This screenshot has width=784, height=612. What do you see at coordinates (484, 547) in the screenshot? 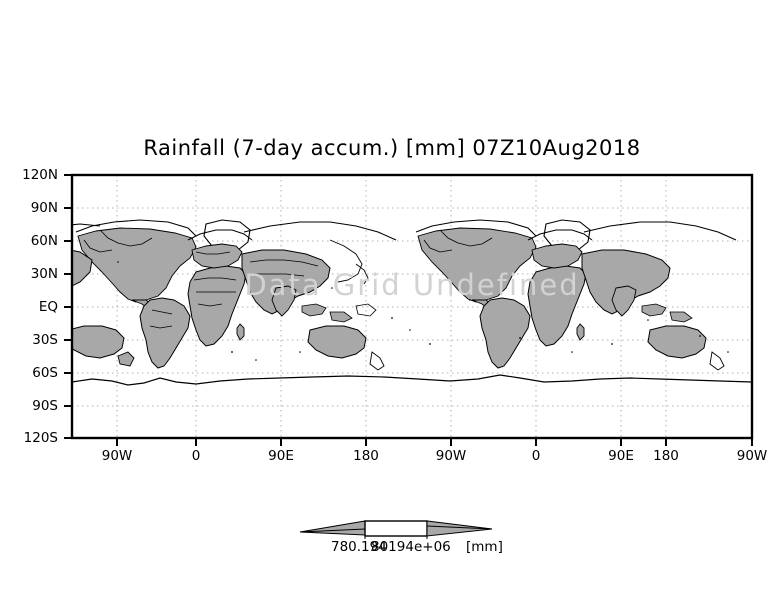
I see `colorbar-units-label: [mm]` at bounding box center [484, 547].